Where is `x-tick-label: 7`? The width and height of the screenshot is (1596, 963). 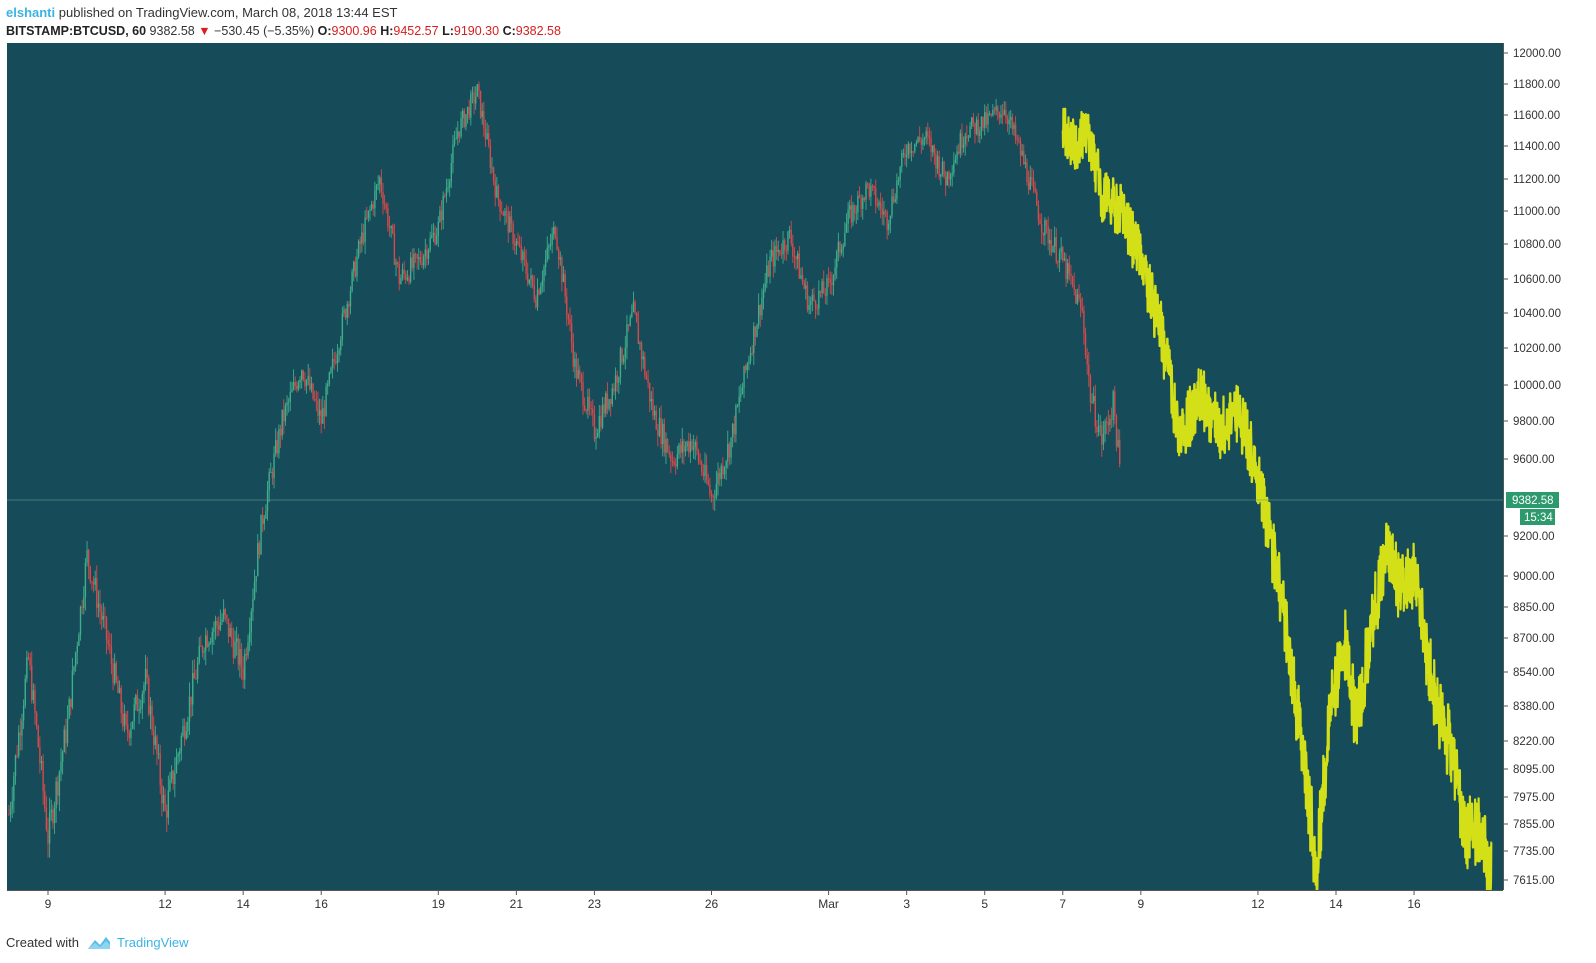 x-tick-label: 7 is located at coordinates (1062, 904).